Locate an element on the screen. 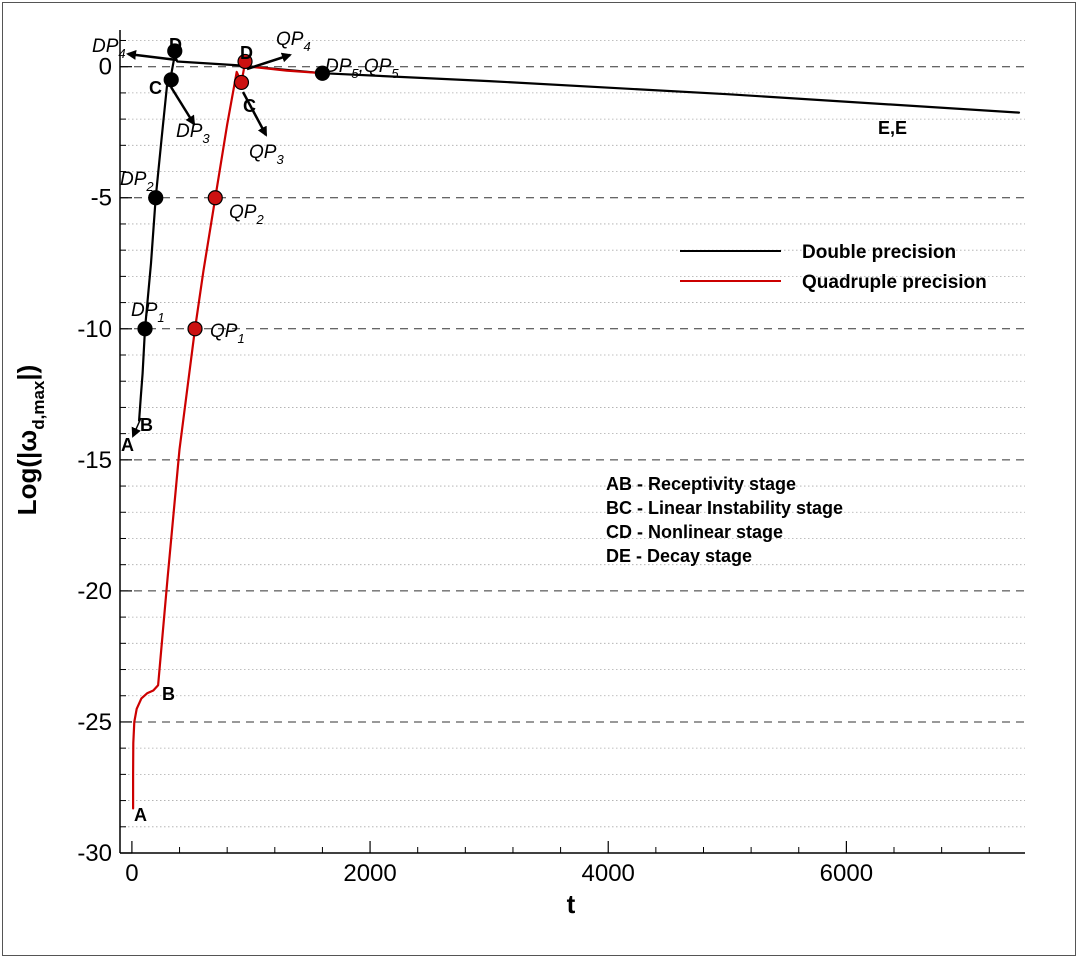 The width and height of the screenshot is (1080, 960). label-dp1: DP1 is located at coordinates (148, 312).